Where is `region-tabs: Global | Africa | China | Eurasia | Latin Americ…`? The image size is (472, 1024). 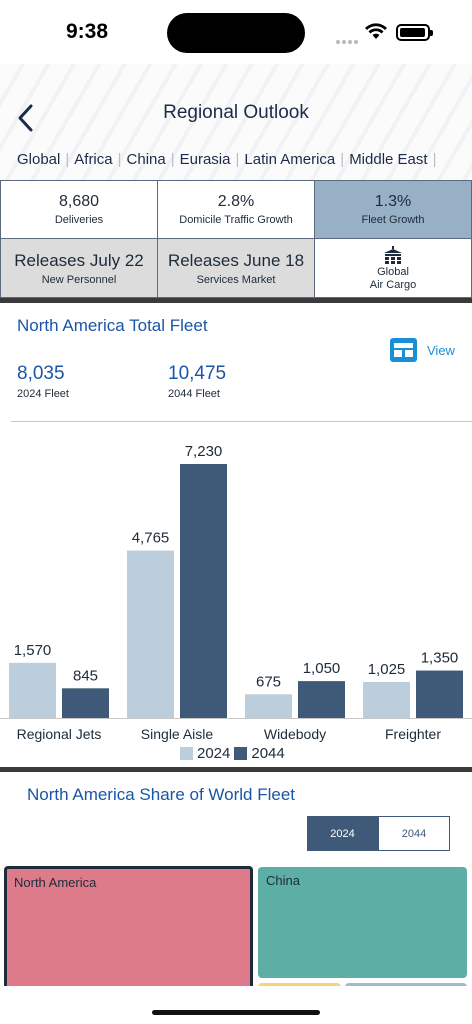 region-tabs: Global | Africa | China | Eurasia | Latin Americ… is located at coordinates (229, 159).